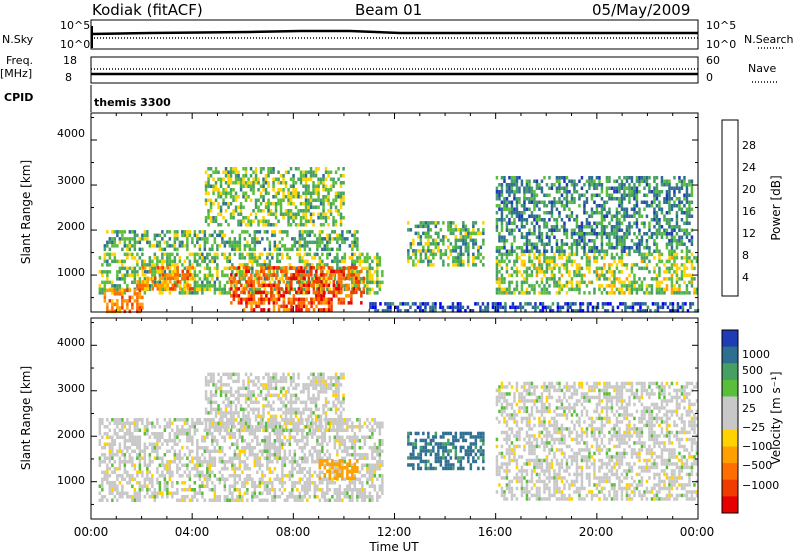 This screenshot has height=554, width=800. Describe the element at coordinates (745, 255) in the screenshot. I see `power-cb-tick: 8` at that location.